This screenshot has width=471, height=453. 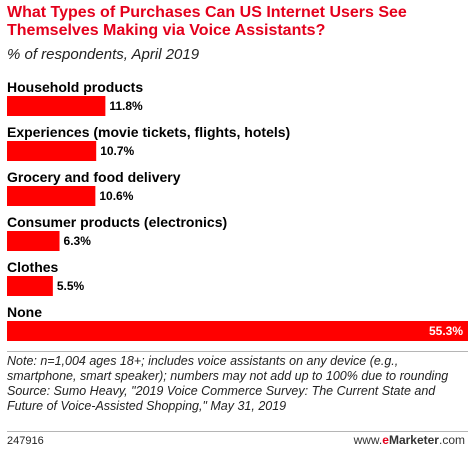 What do you see at coordinates (451, 440) in the screenshot?
I see `brand-suffix: .com` at bounding box center [451, 440].